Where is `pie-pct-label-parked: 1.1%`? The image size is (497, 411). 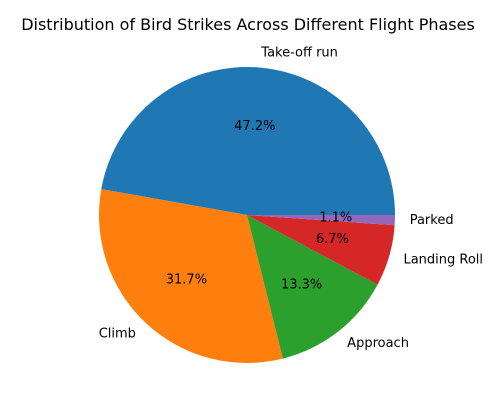 pie-pct-label-parked: 1.1% is located at coordinates (335, 218).